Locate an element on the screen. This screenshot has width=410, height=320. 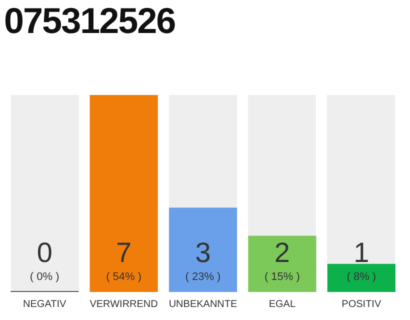
data-label: 0 is located at coordinates (44, 252).